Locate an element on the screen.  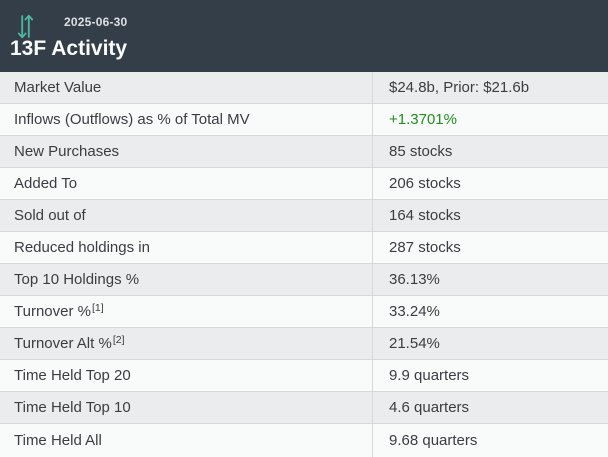
row-label-text: Top 10 Holdings % is located at coordinates (77, 279).